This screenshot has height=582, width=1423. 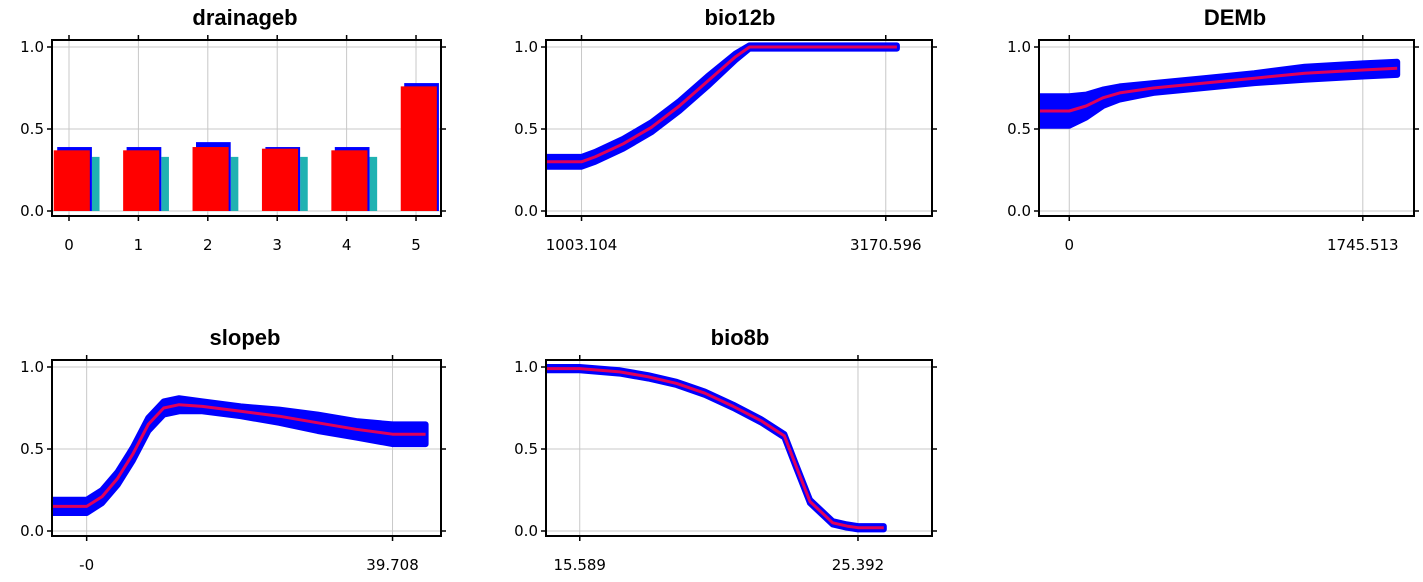 What do you see at coordinates (1235, 17) in the screenshot?
I see `panel-title: DEMb` at bounding box center [1235, 17].